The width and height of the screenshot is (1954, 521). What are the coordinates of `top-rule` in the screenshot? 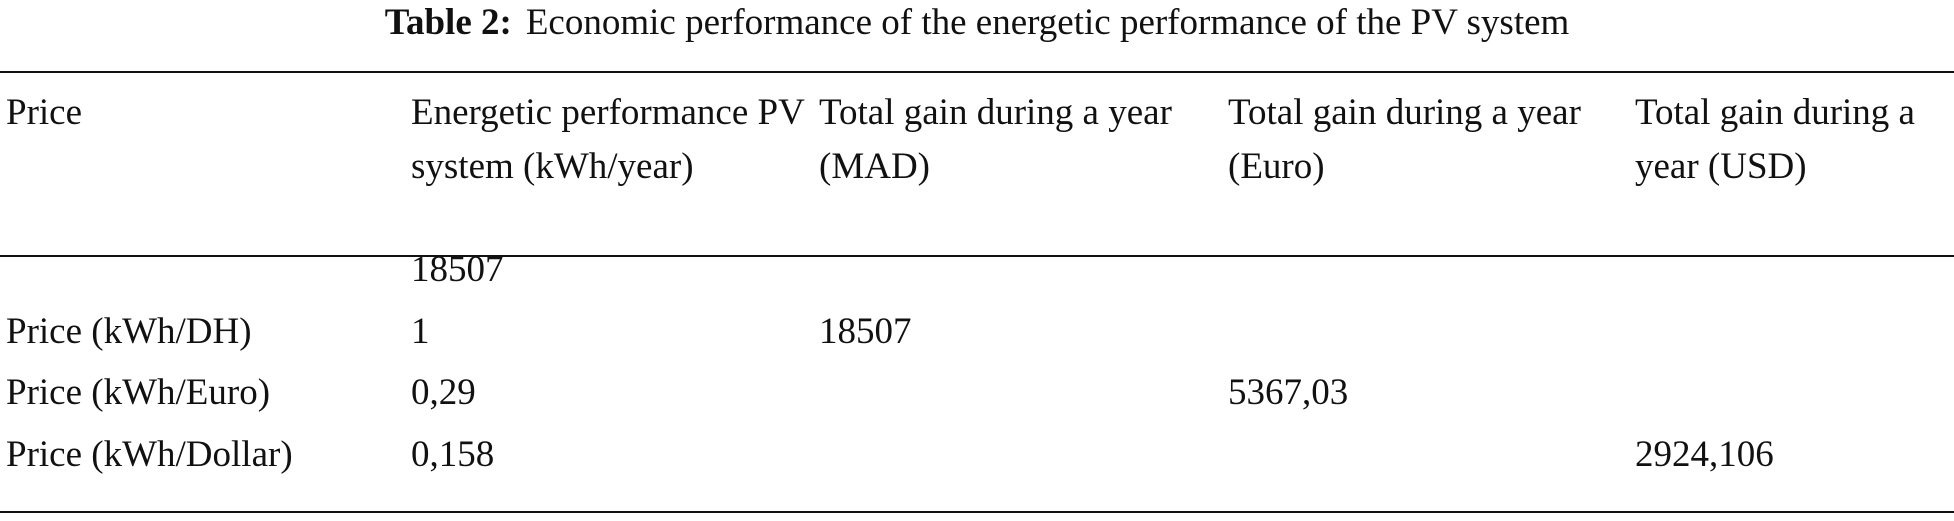 It's located at (977, 72).